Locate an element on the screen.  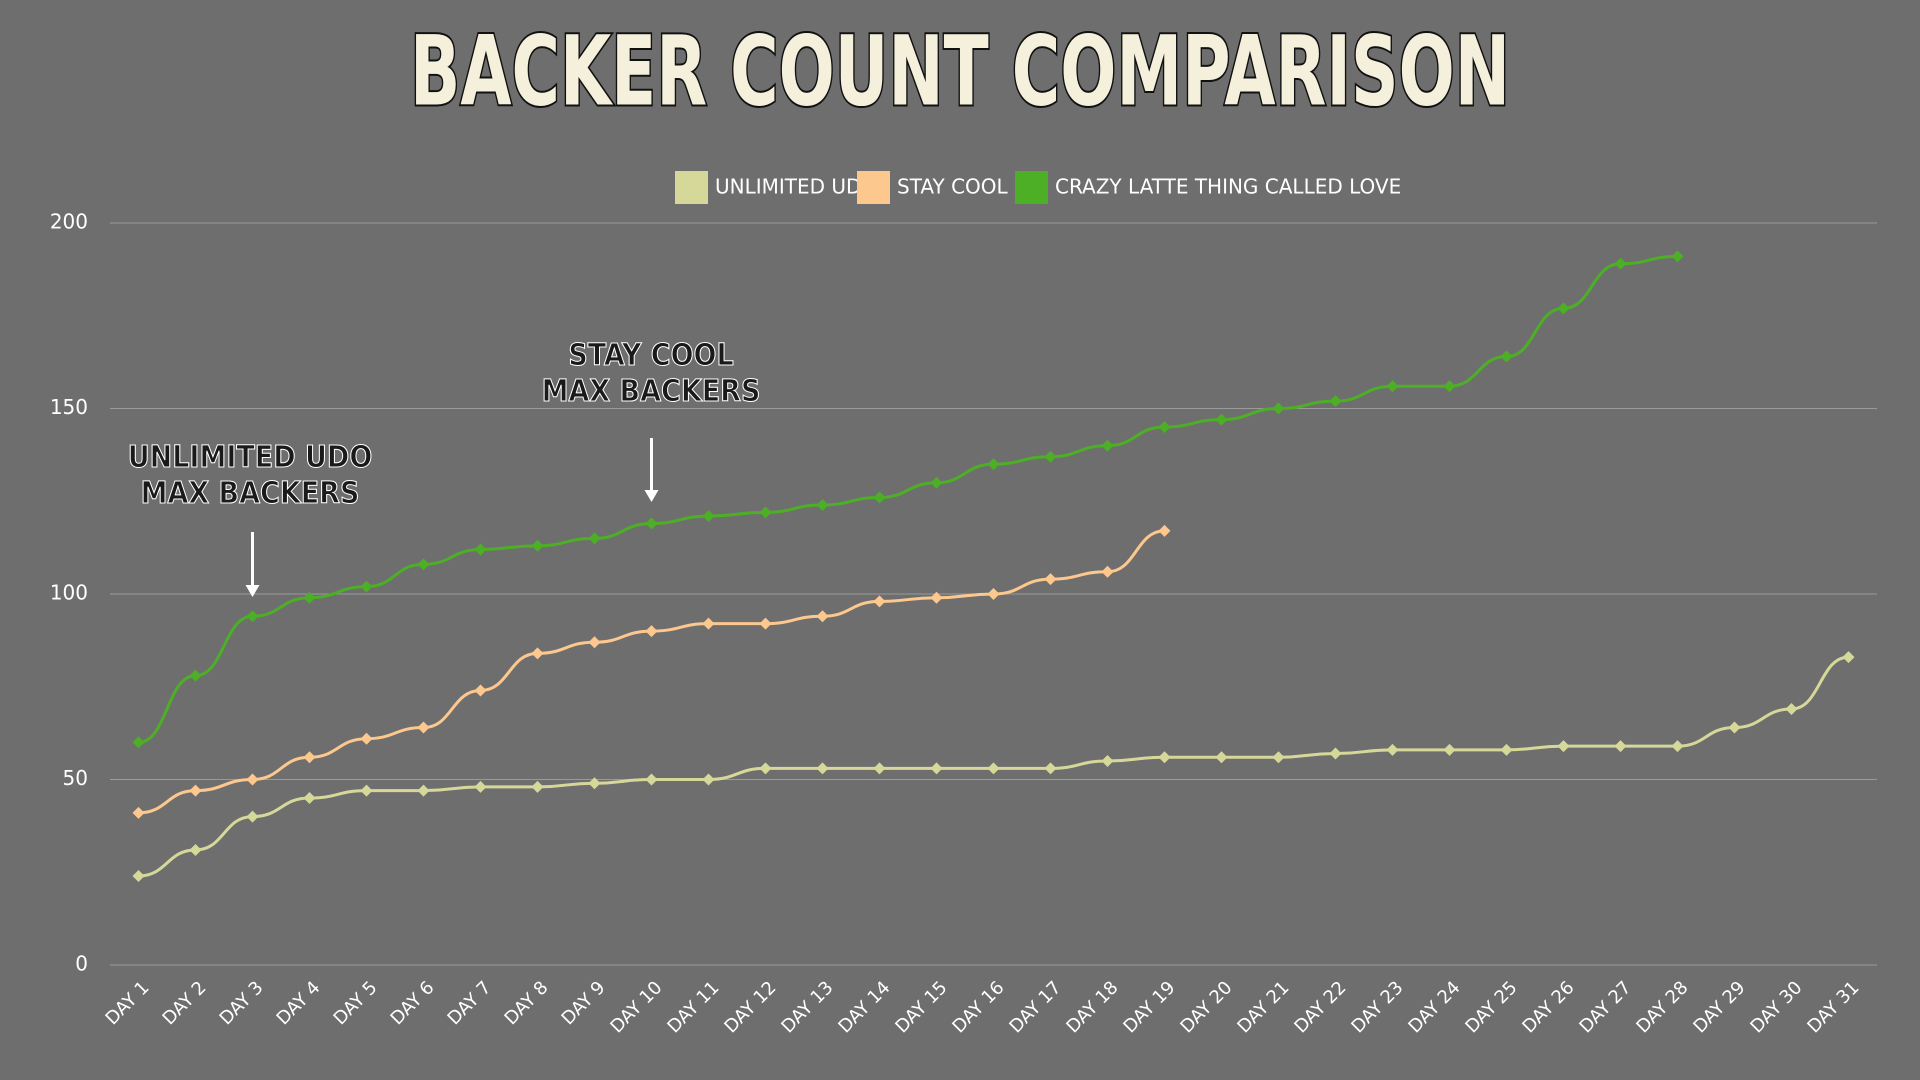
annotation-arrowhead is located at coordinates (252, 591).